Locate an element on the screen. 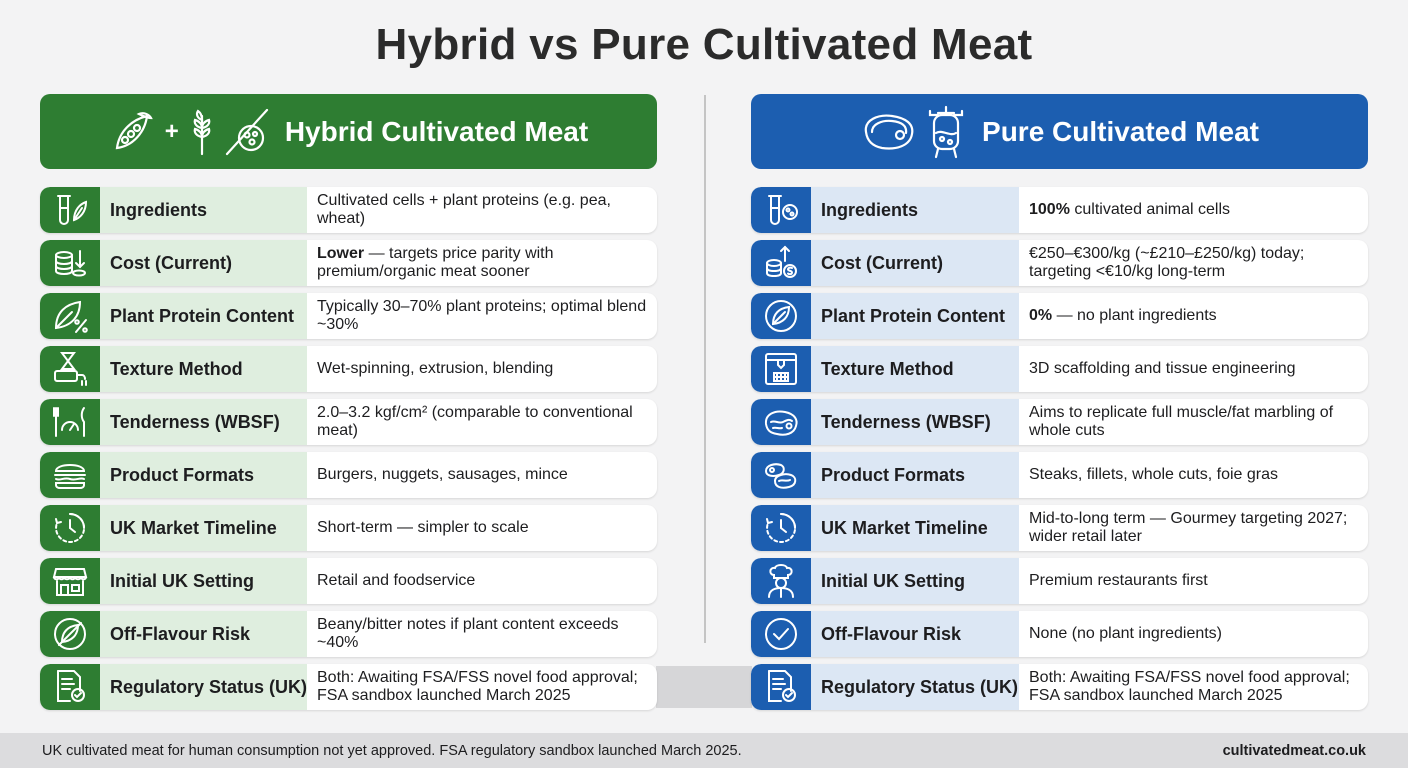 This screenshot has width=1408, height=768. pure-header-icons is located at coordinates (913, 132).